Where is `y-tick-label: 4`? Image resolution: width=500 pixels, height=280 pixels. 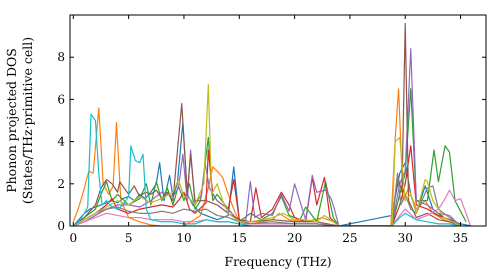
y-tick-label: 4 is located at coordinates (61, 141).